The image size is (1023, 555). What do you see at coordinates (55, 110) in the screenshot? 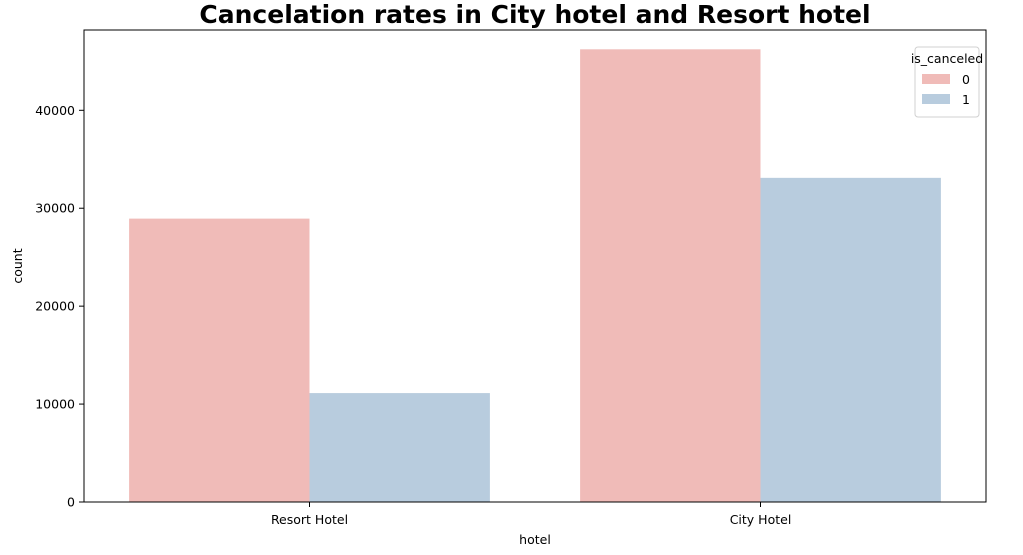
I see `y-tick-label: 40000` at bounding box center [55, 110].